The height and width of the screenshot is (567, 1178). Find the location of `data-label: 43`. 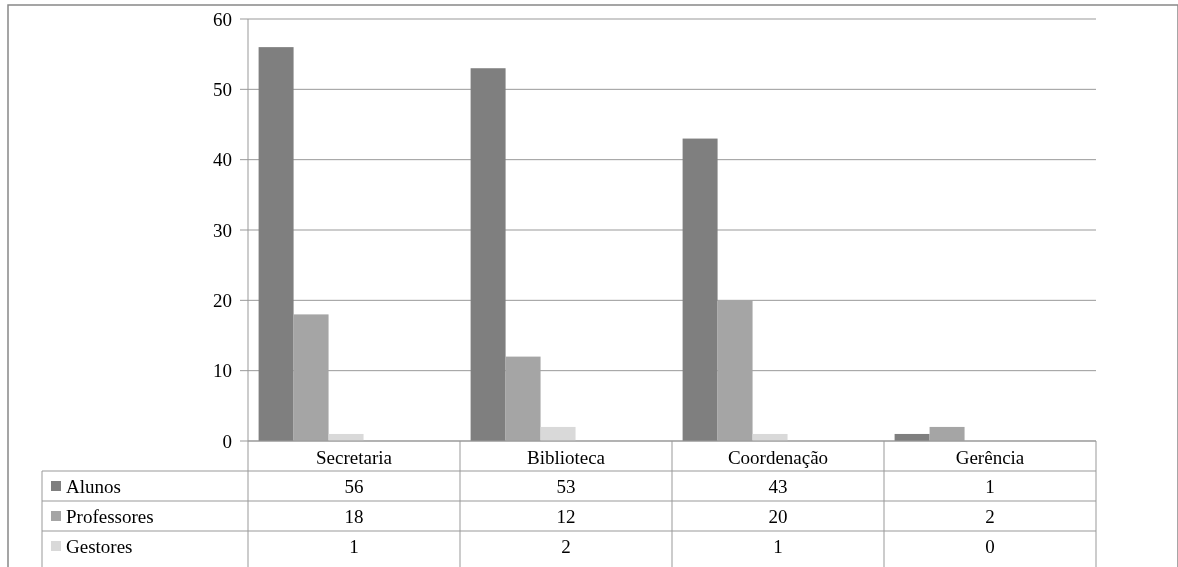

data-label: 43 is located at coordinates (778, 486).